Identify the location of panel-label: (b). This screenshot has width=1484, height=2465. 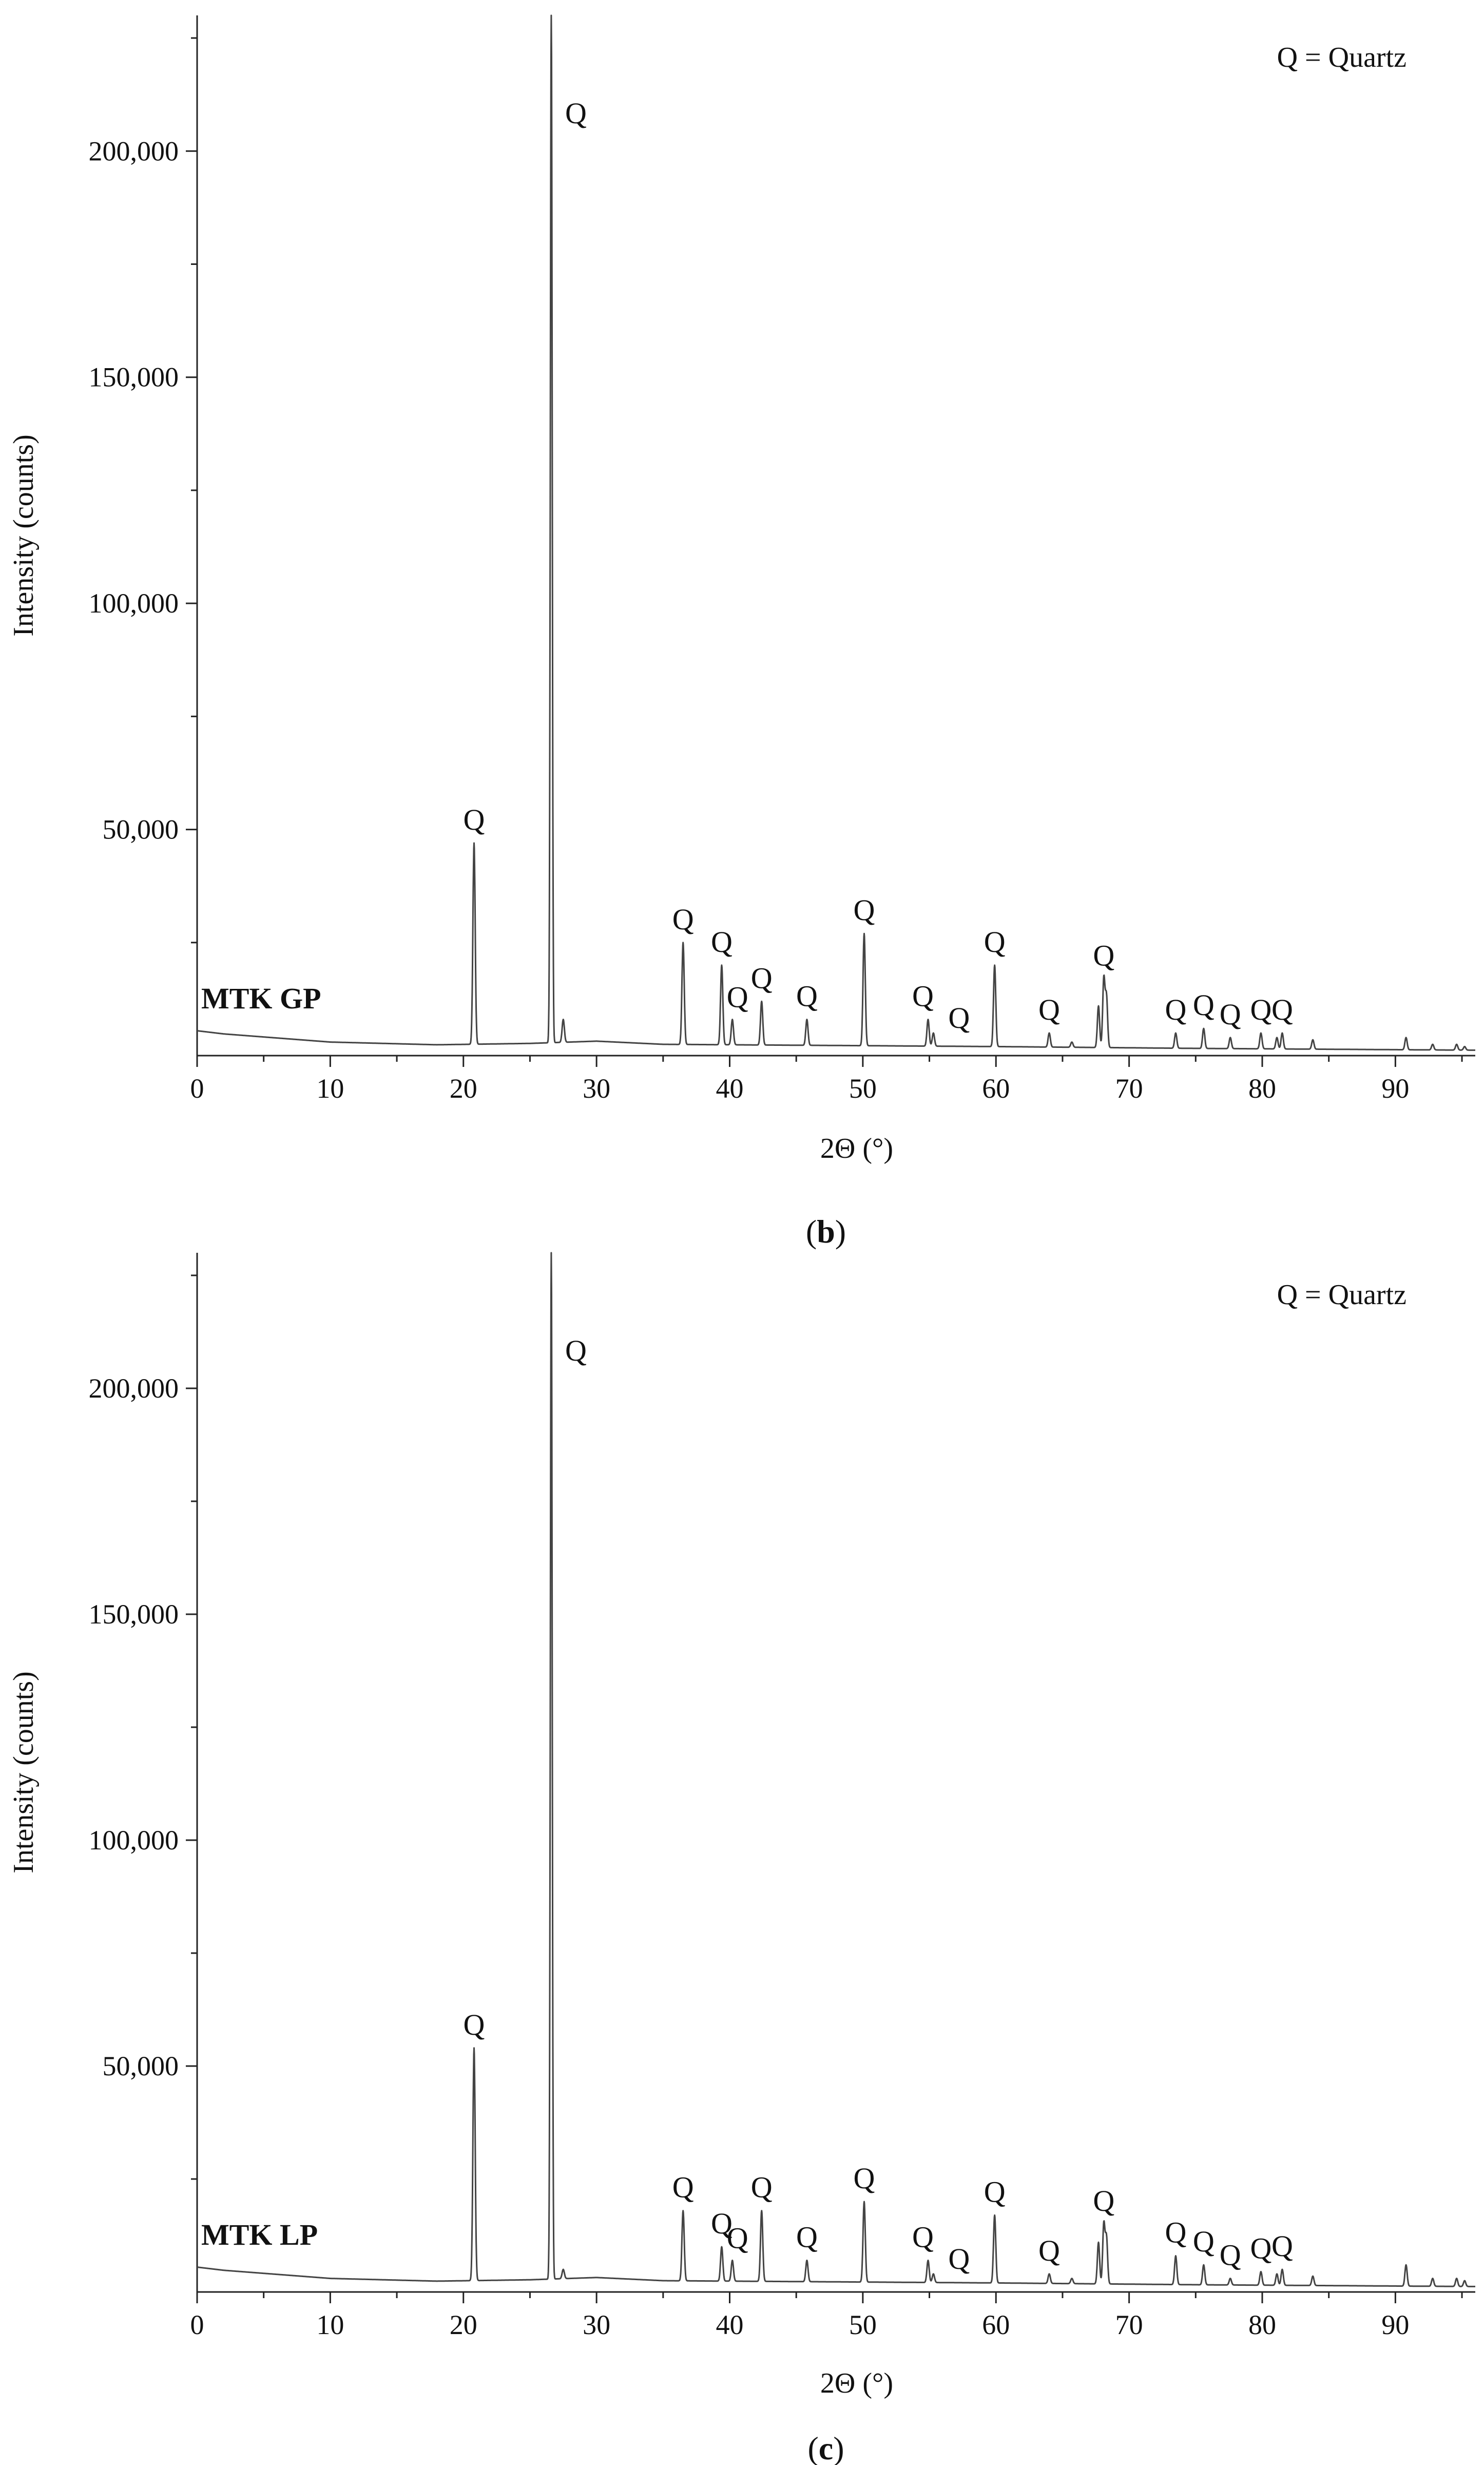
(826, 1231).